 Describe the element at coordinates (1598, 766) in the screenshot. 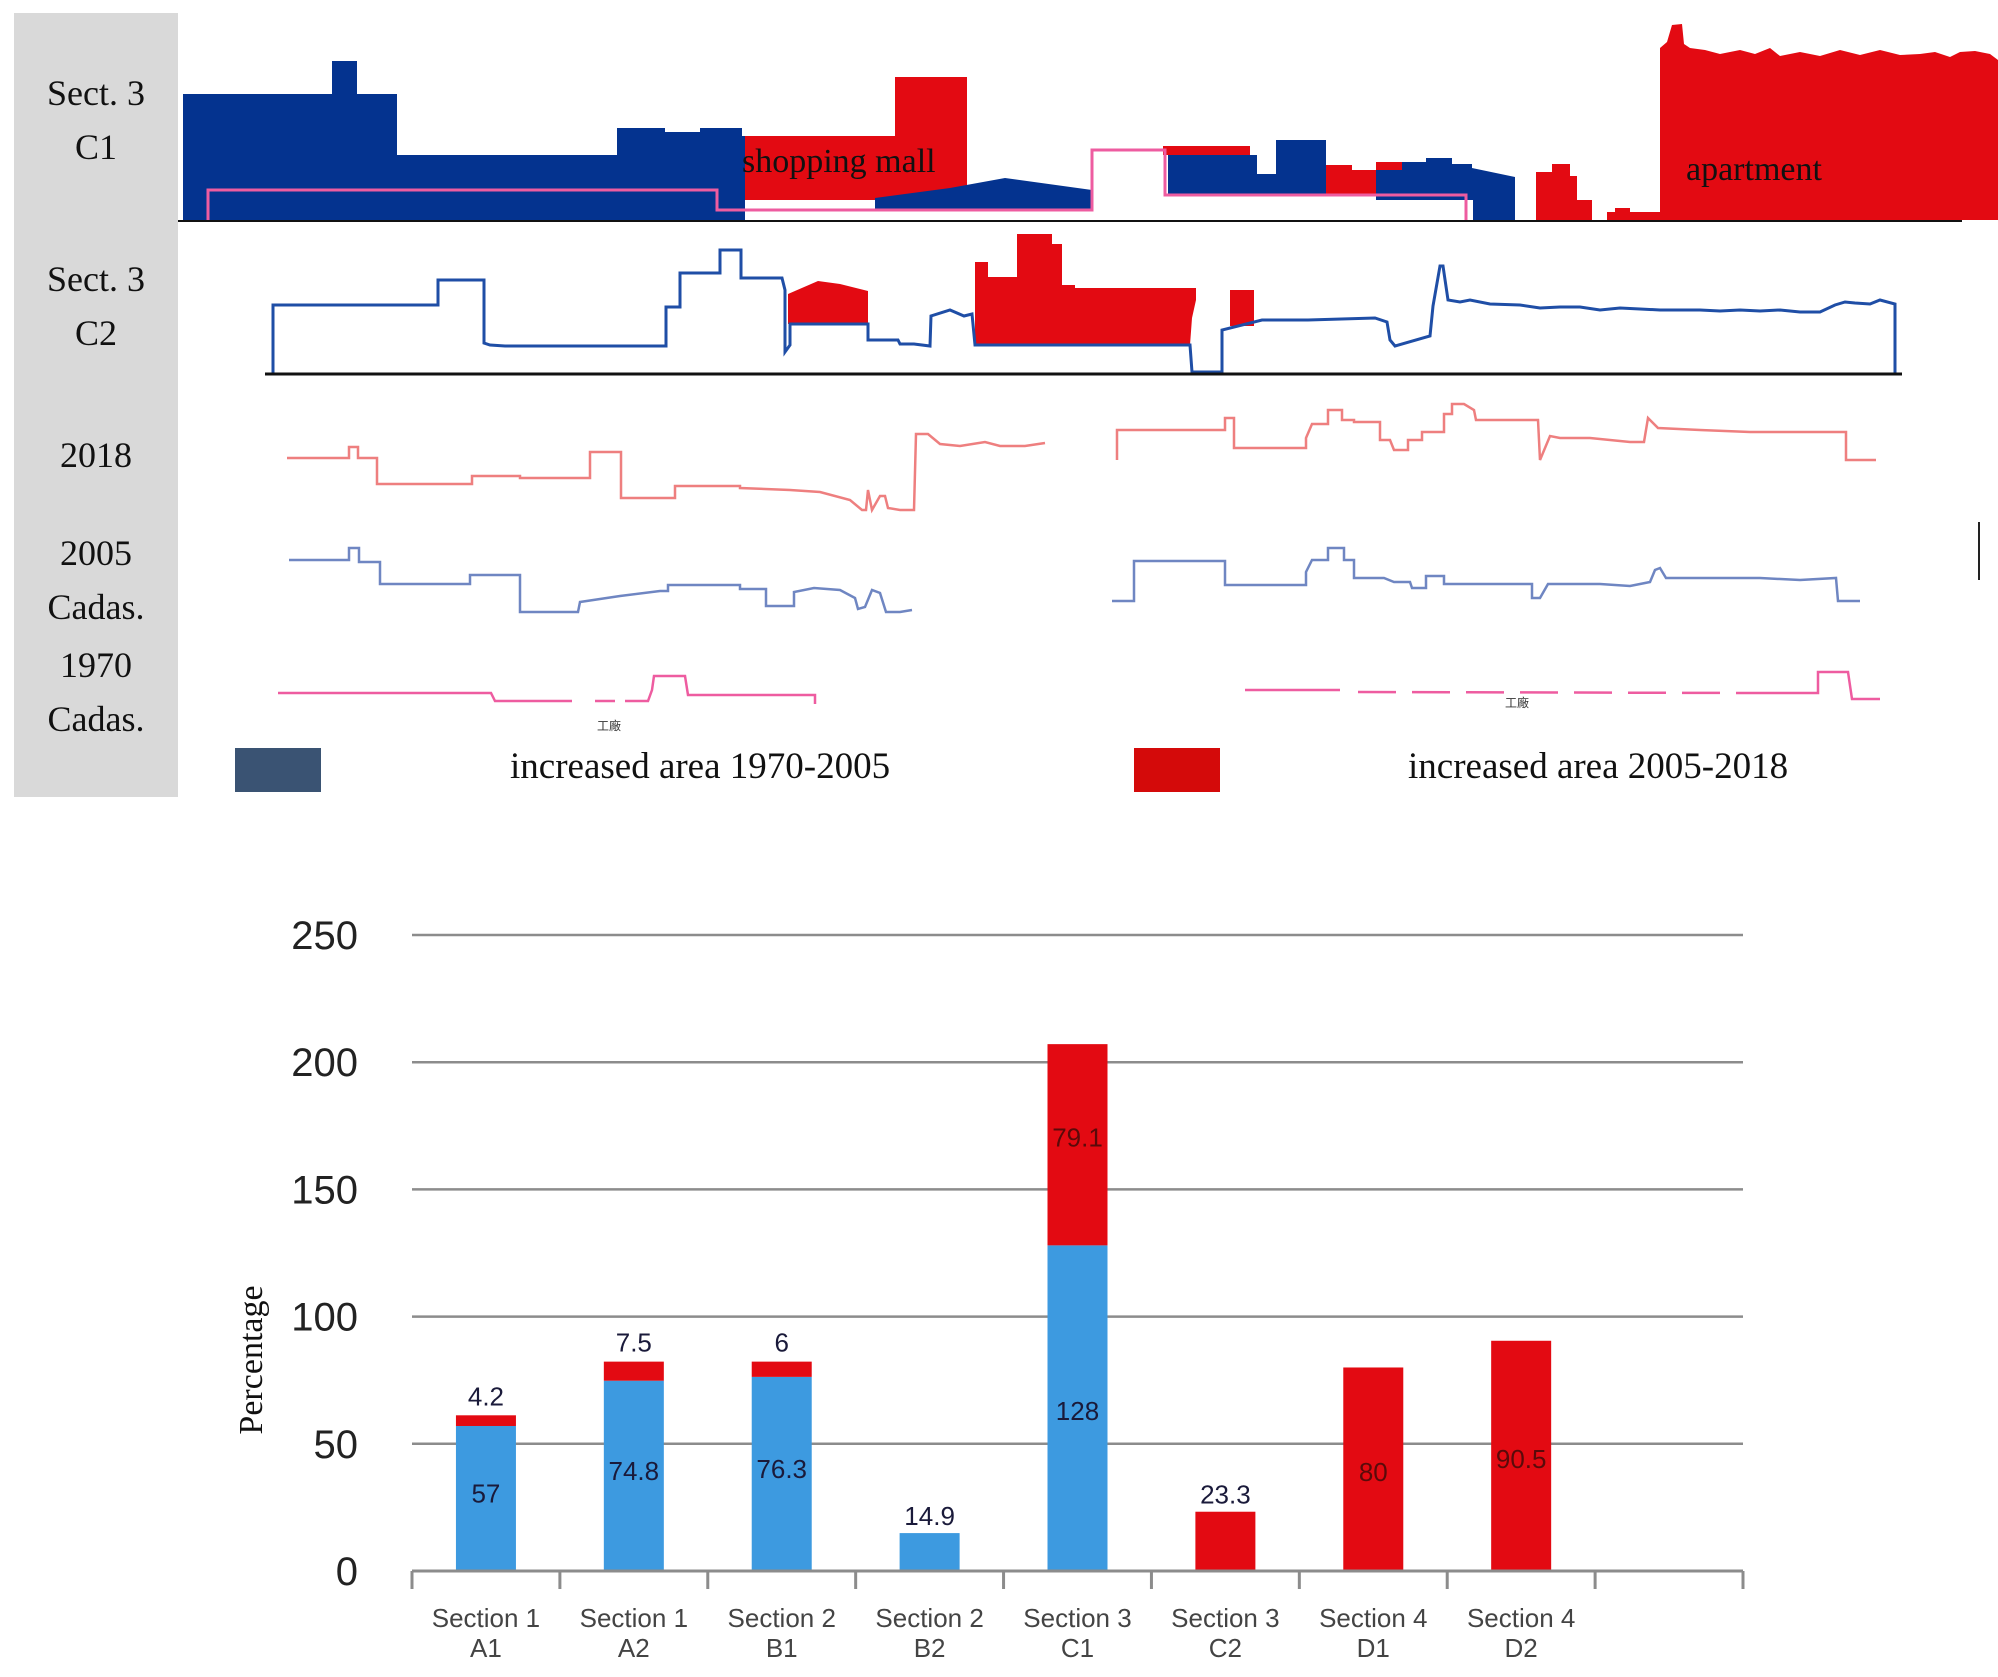

I see `legend-label-2005-2018: increased area 2005-2018` at that location.